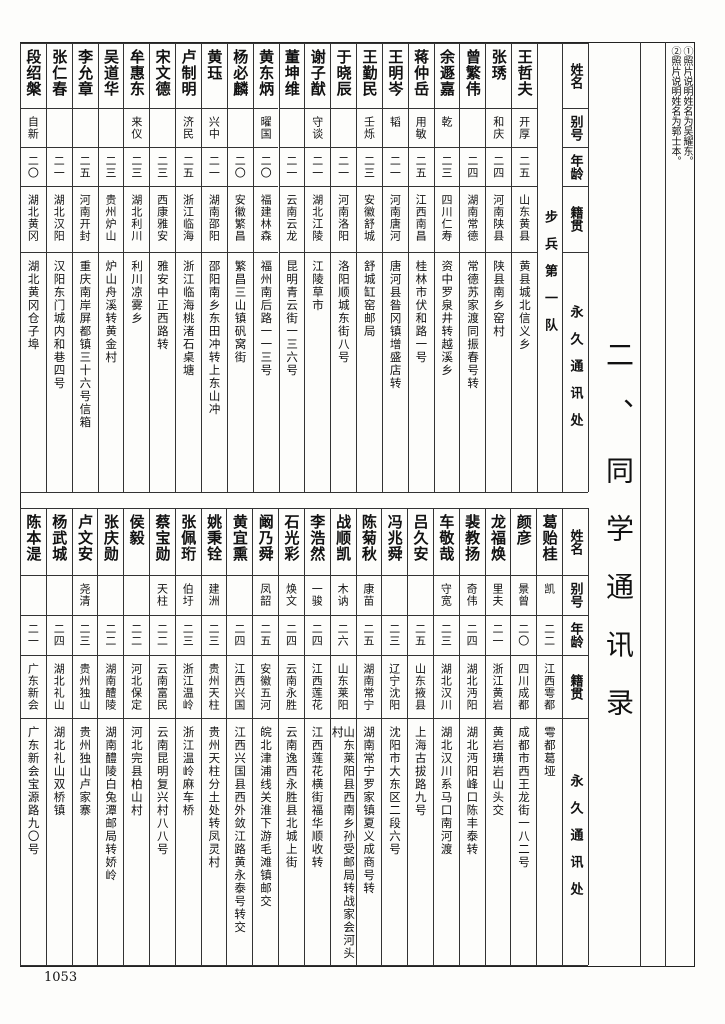 Image resolution: width=725 pixels, height=1024 pixels. I want to click on cell-alias: 凤韶, so click(265, 595).